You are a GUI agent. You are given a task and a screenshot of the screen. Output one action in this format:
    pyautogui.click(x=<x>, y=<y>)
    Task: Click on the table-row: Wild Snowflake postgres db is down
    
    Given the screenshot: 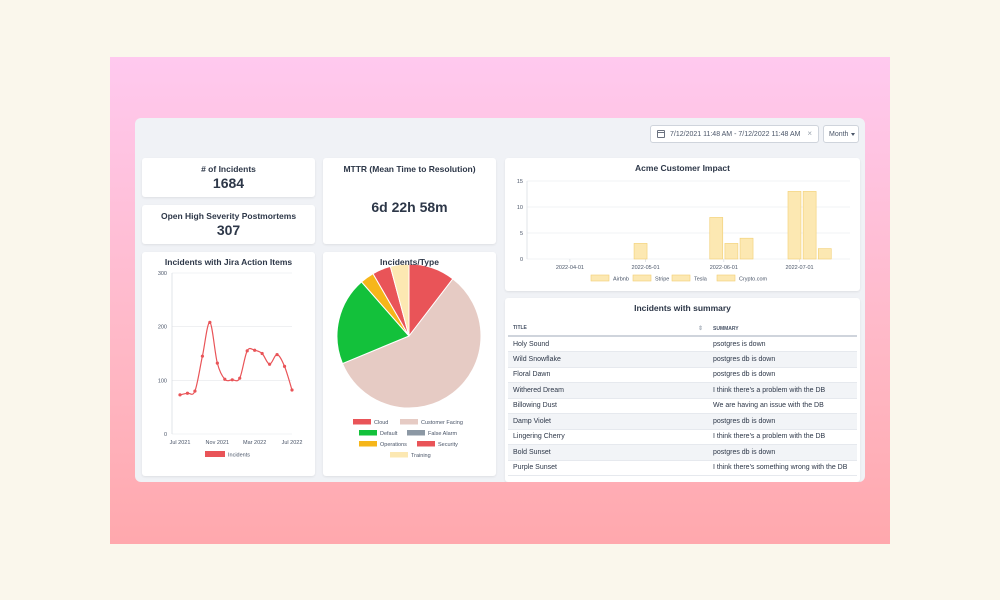 What is the action you would take?
    pyautogui.click(x=682, y=359)
    